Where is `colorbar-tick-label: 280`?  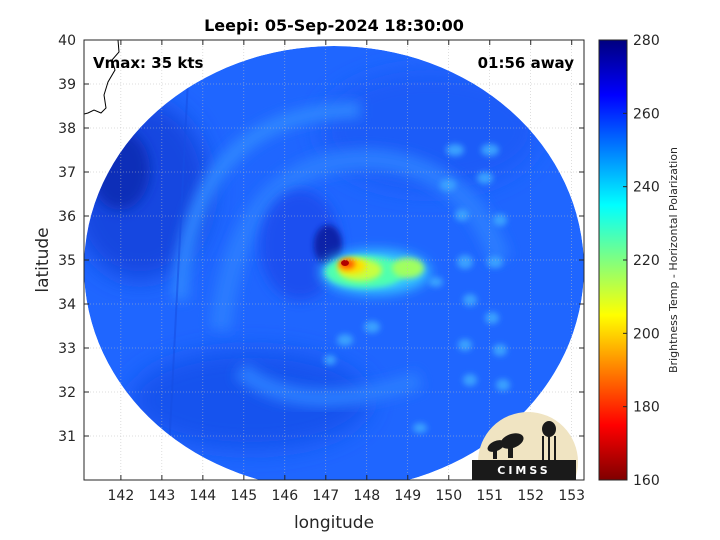 colorbar-tick-label: 280 is located at coordinates (646, 41).